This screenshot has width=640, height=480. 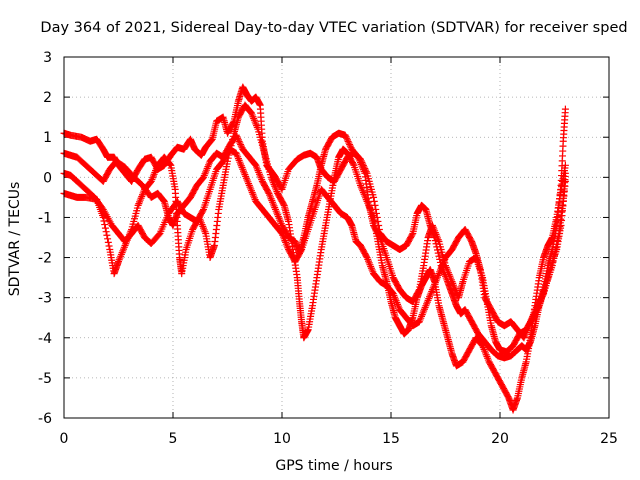 What do you see at coordinates (45, 339) in the screenshot?
I see `y-tick-label: -4` at bounding box center [45, 339].